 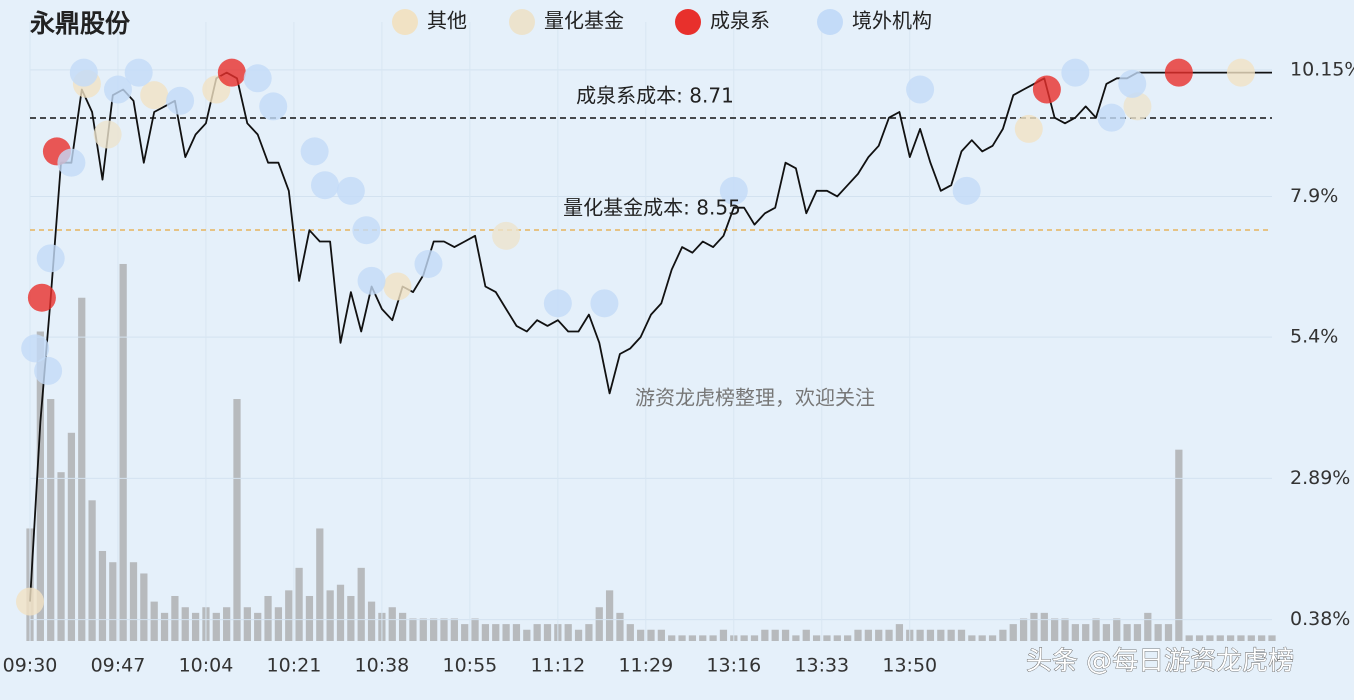 What do you see at coordinates (821, 666) in the screenshot?
I see `x-tick-label: 13:33` at bounding box center [821, 666].